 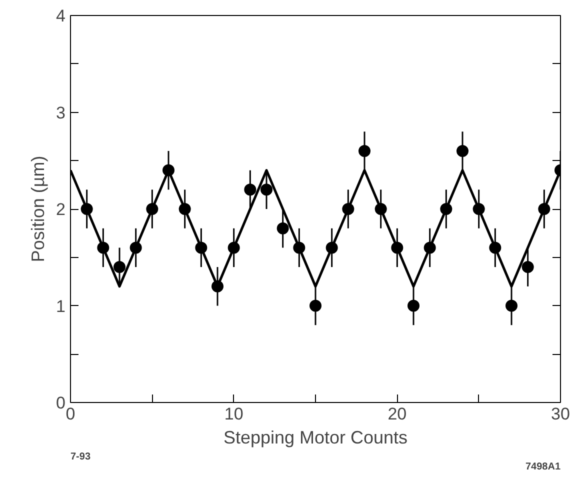 I want to click on y-tick-label: 1, so click(x=61, y=306).